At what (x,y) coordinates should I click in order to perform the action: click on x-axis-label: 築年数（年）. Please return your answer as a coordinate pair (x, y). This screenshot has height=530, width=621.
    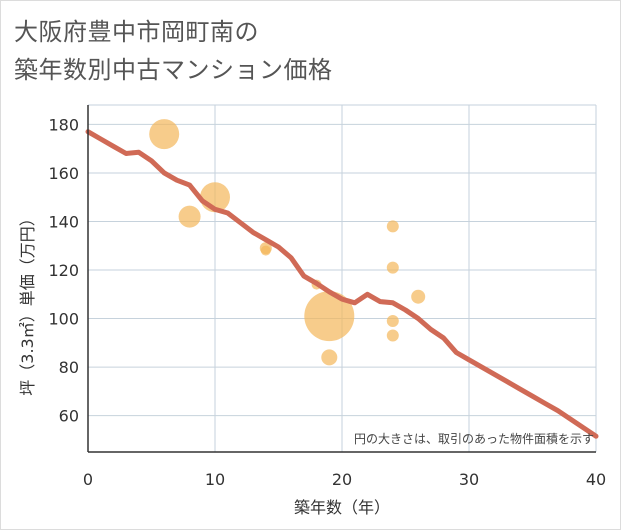
    Looking at the image, I should click on (342, 507).